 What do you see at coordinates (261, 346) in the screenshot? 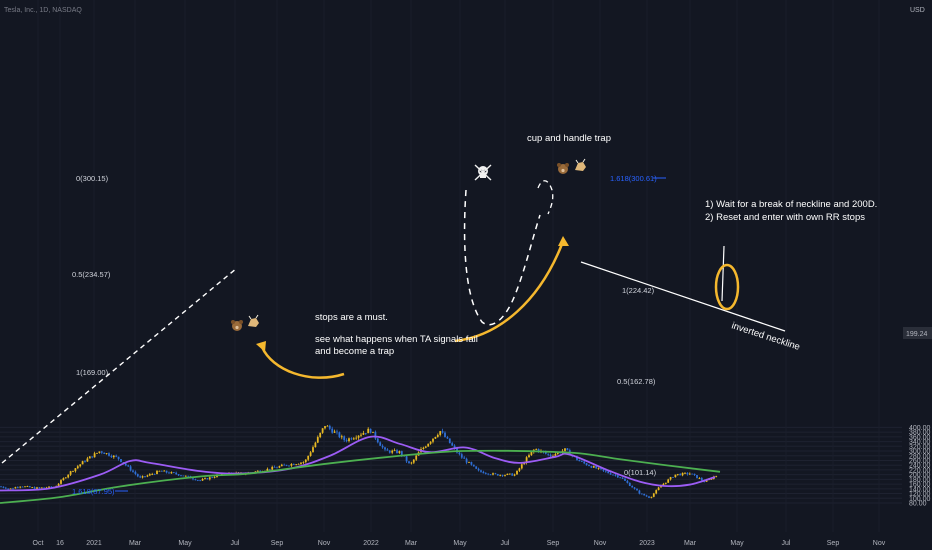
I see `arrow-head-left` at bounding box center [261, 346].